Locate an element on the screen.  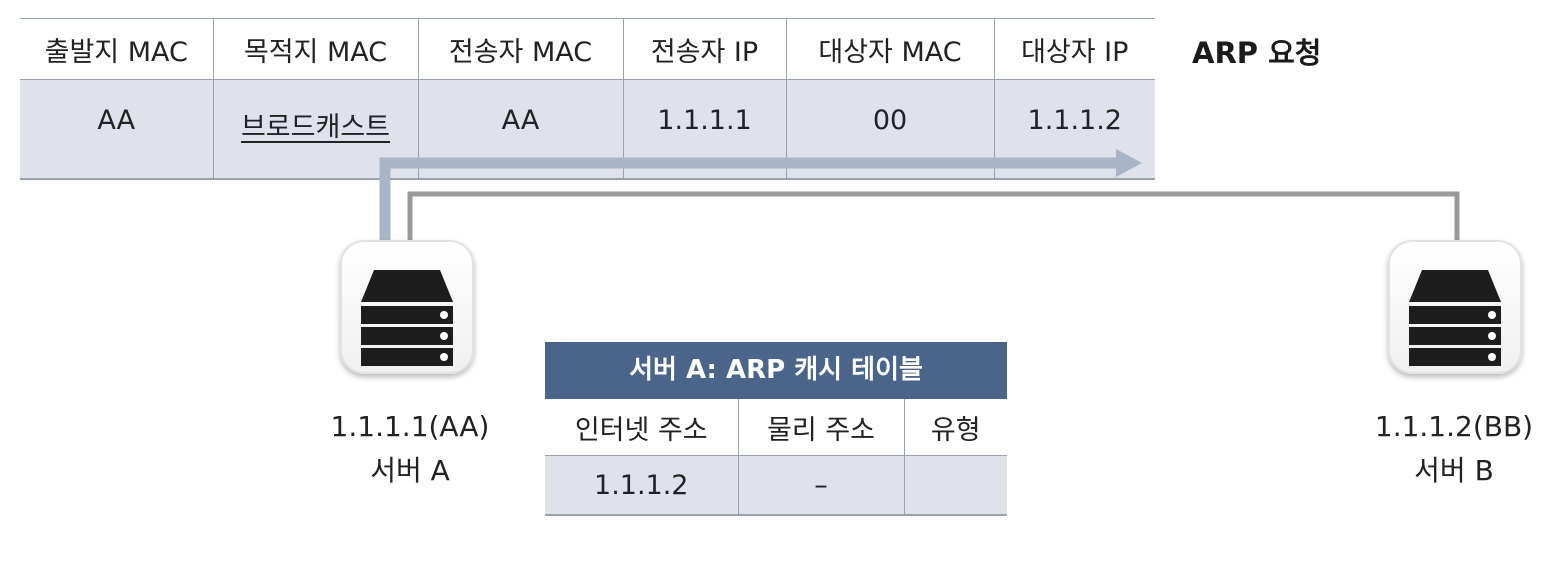
arp-cache-header-row: 인터넷 주소 물리 주소 유형 is located at coordinates (776, 427).